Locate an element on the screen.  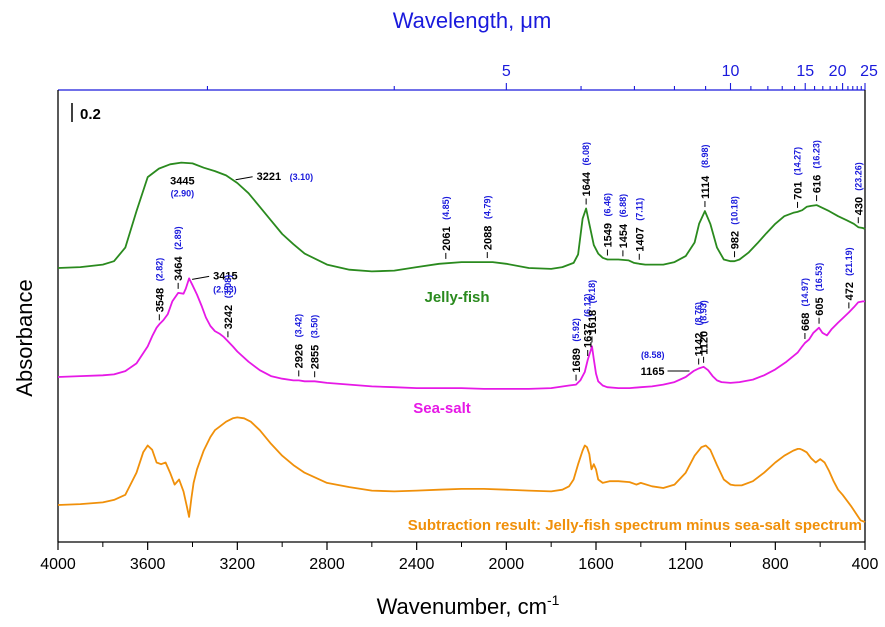
top-tick-label: 5 is located at coordinates (506, 71).